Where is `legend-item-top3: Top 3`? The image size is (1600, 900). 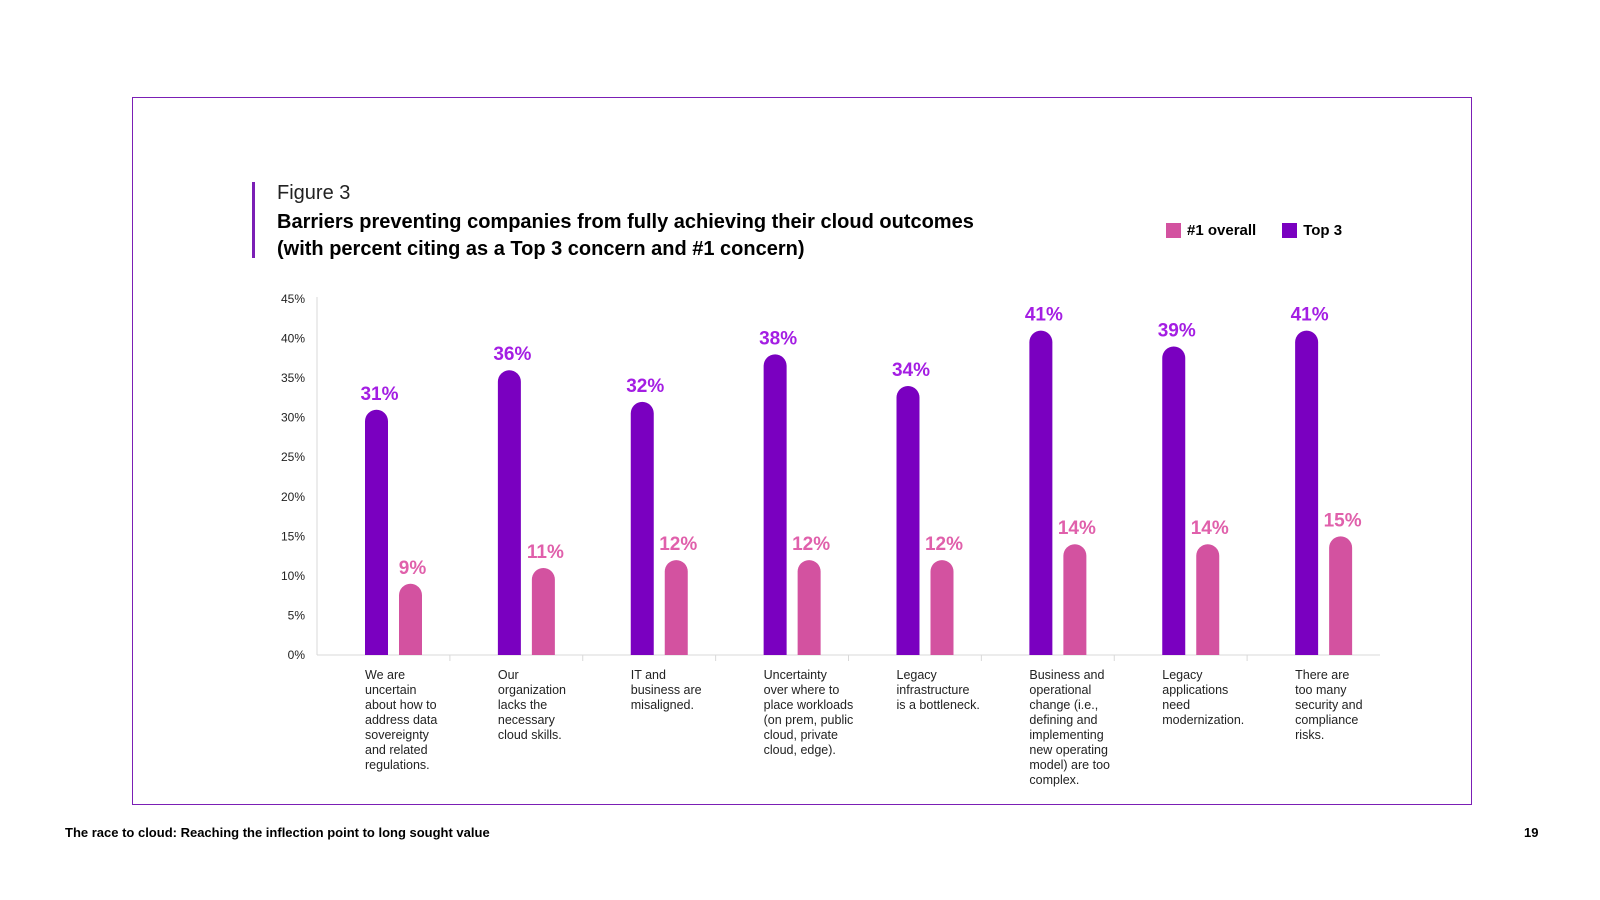 legend-item-top3: Top 3 is located at coordinates (1312, 230).